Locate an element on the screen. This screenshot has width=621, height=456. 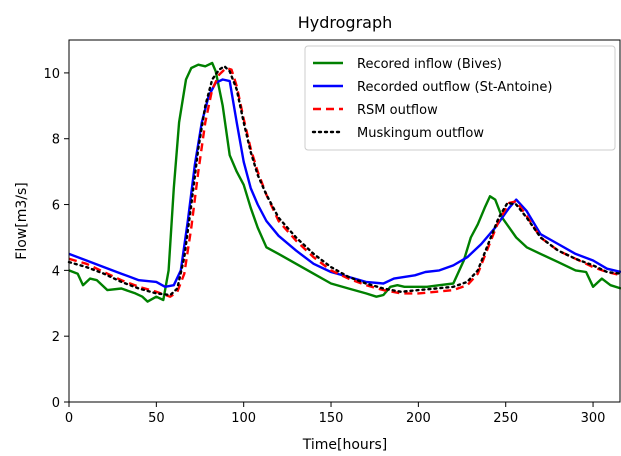
y-tick-label: 2 is located at coordinates (56, 337).